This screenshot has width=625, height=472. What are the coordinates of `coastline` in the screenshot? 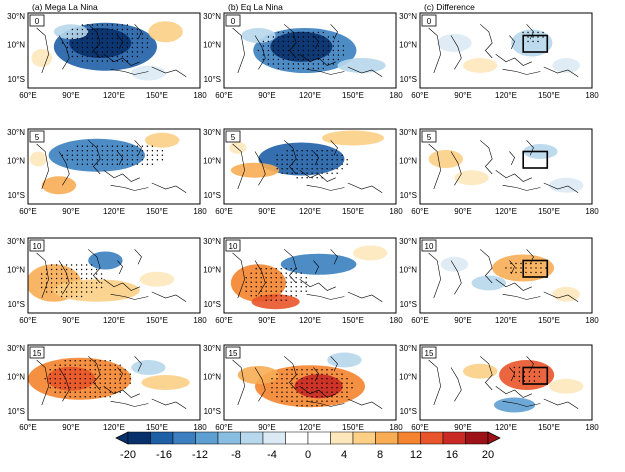 It's located at (307, 276).